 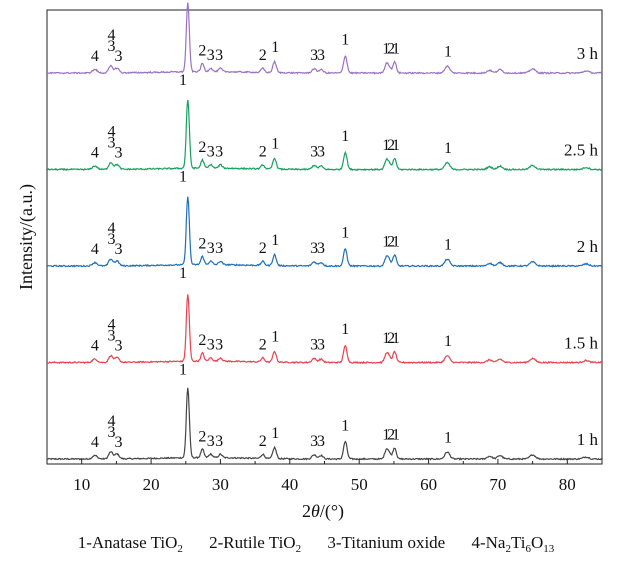 I want to click on x-tick-label: 50, so click(x=359, y=484).